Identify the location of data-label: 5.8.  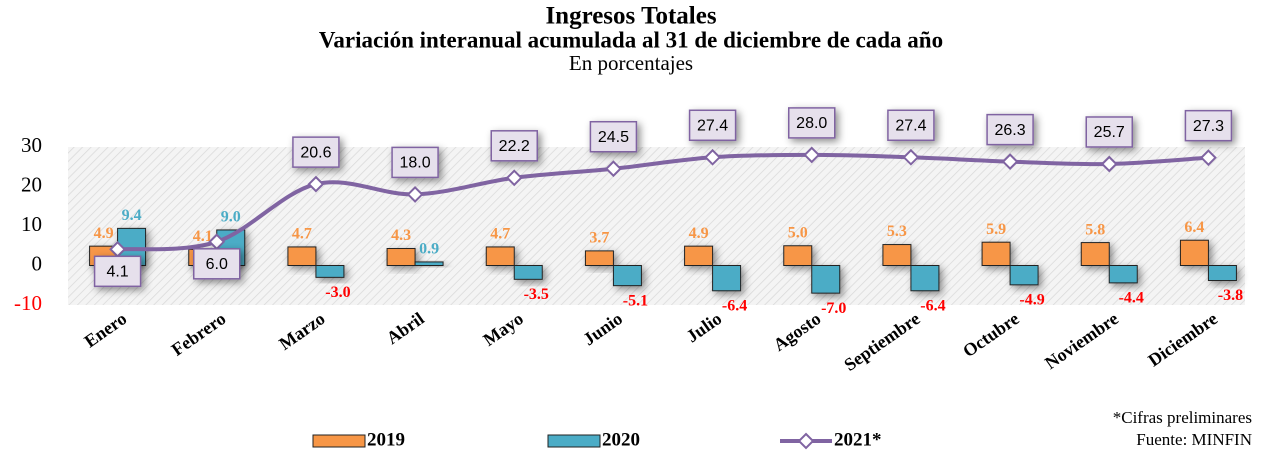
(1095, 229).